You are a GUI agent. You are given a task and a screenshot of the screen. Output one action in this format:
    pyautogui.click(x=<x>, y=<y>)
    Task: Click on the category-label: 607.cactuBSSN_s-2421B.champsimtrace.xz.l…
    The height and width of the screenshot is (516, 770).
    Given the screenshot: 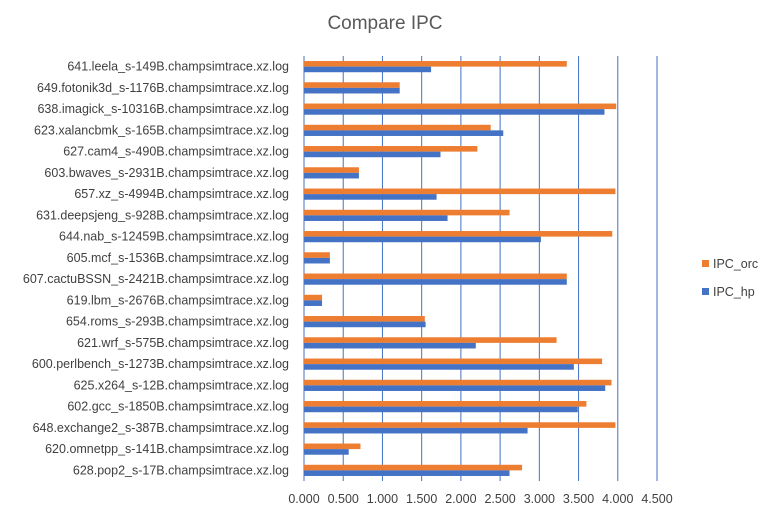 What is the action you would take?
    pyautogui.click(x=156, y=279)
    